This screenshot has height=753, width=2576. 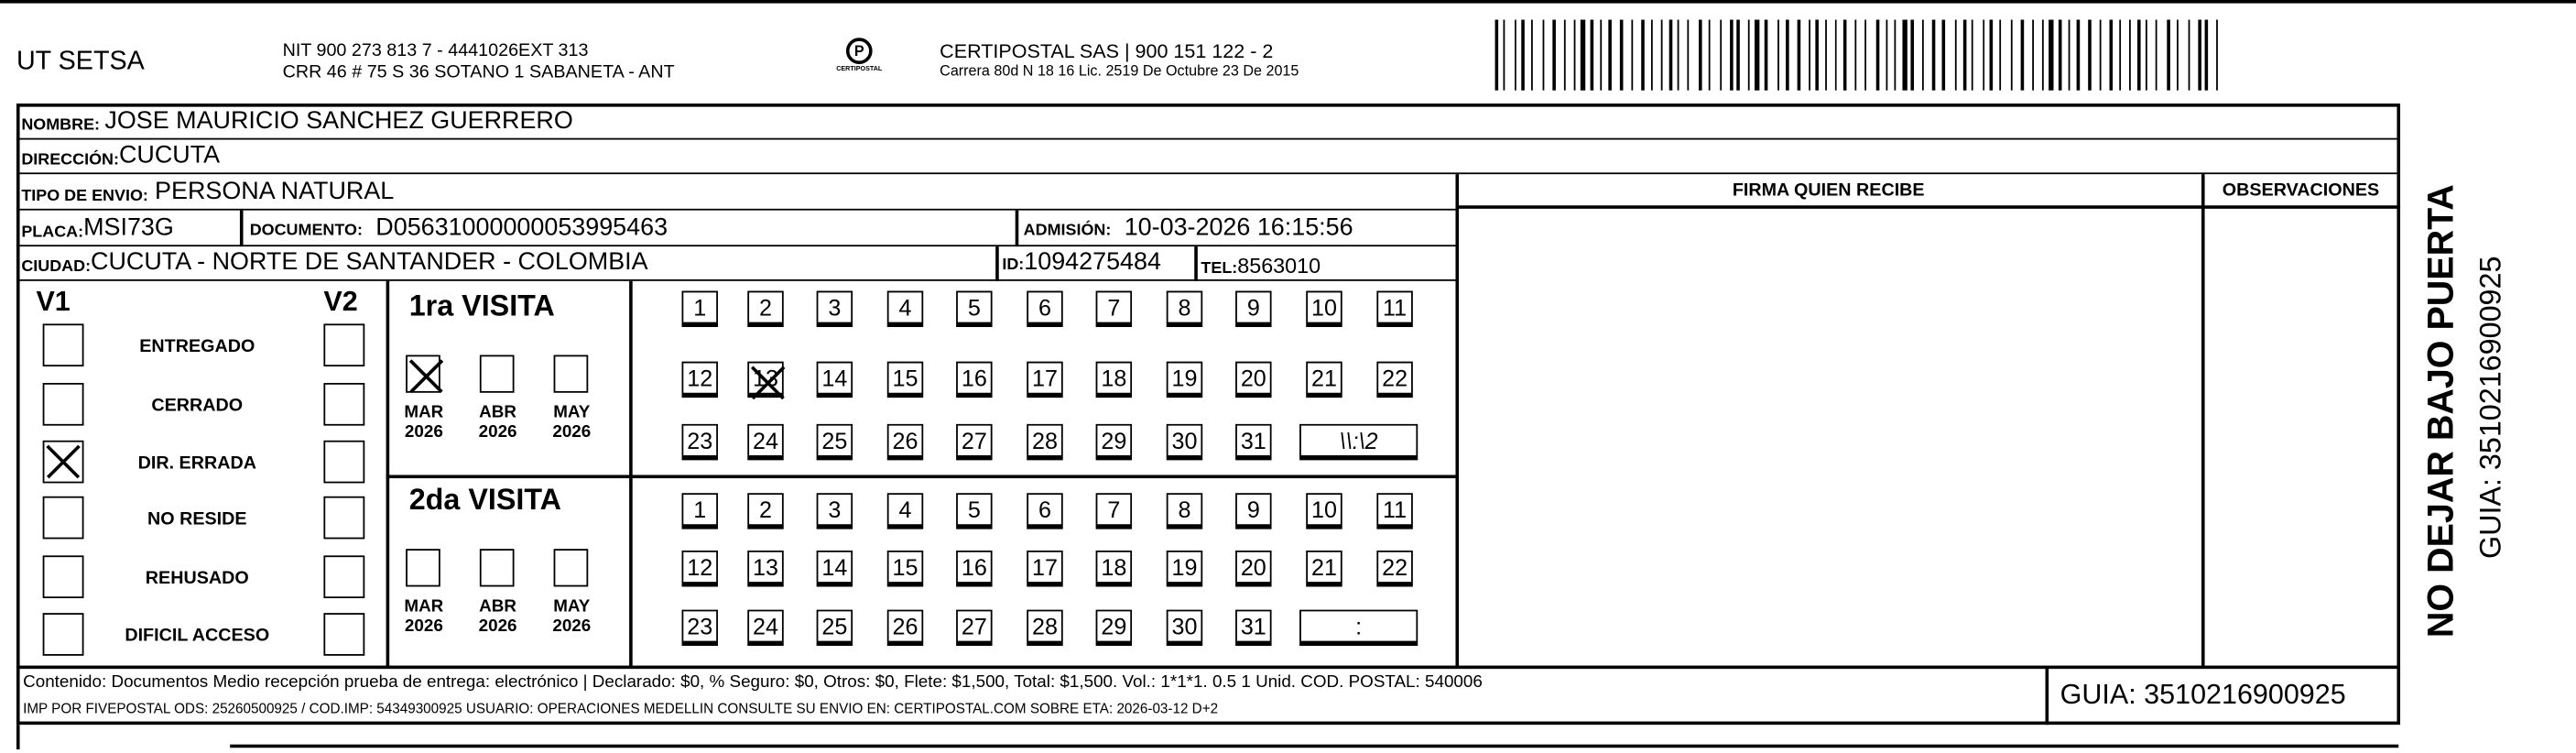 What do you see at coordinates (1358, 628) in the screenshot?
I see `time-box: :` at bounding box center [1358, 628].